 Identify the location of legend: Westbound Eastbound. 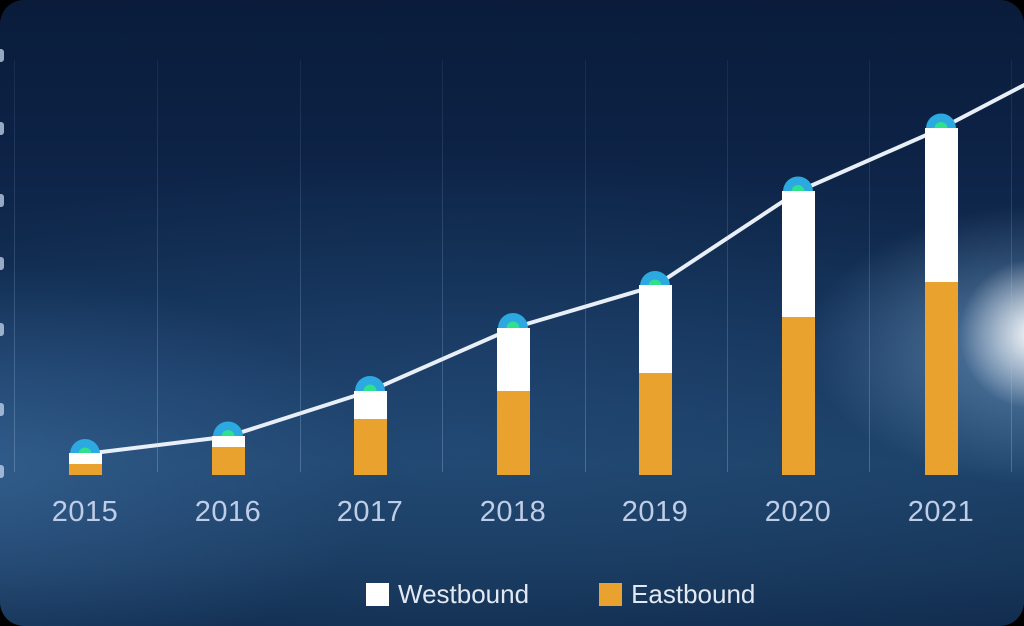
(560, 594).